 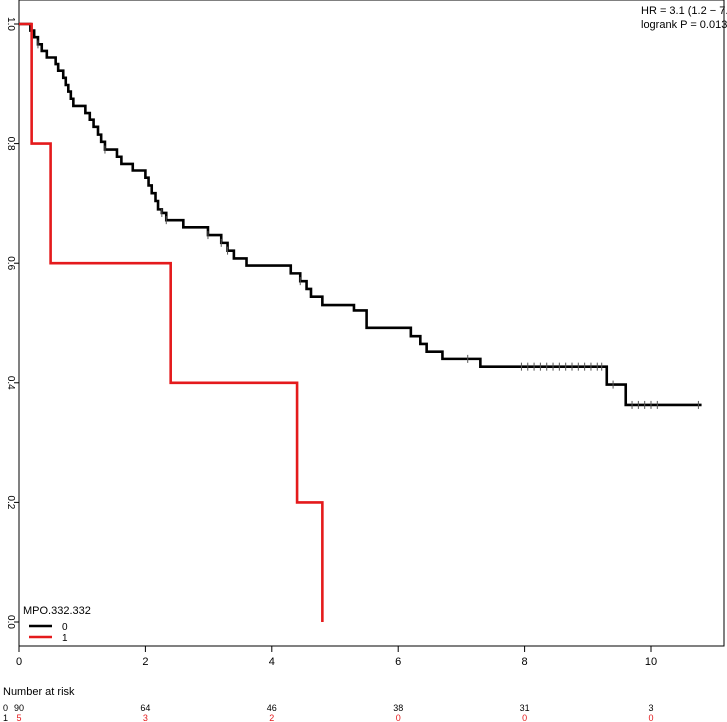 I want to click on legend-label-0: 0, so click(x=65, y=627).